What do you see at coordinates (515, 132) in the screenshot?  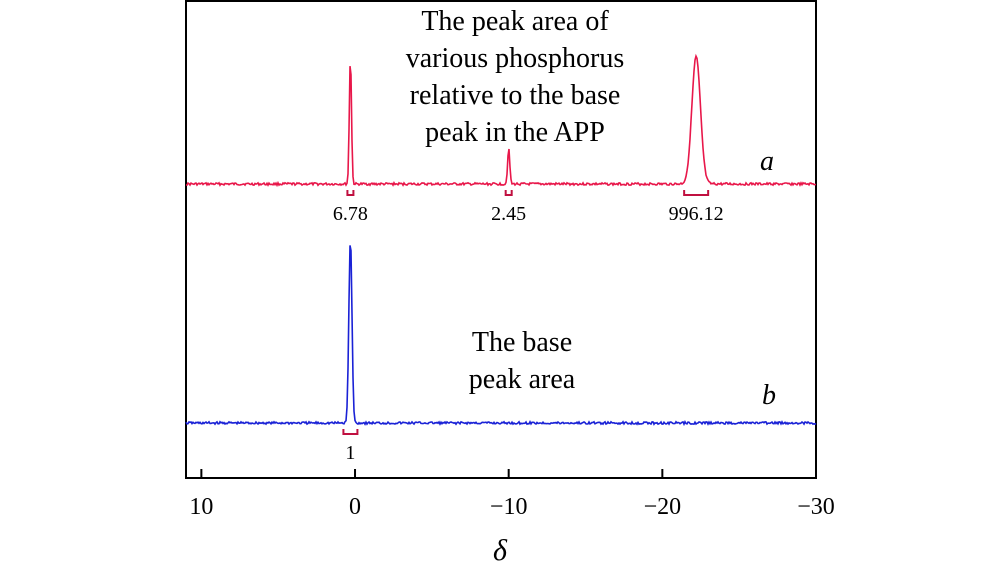 I see `annotation-line-4: peak in the APP` at bounding box center [515, 132].